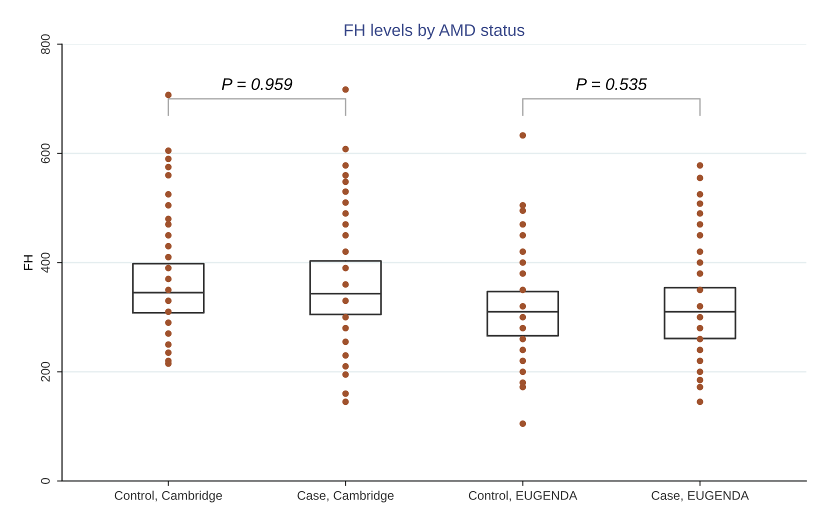 Image resolution: width=827 pixels, height=520 pixels. Describe the element at coordinates (28, 262) in the screenshot. I see `y-axis-title: FH` at that location.